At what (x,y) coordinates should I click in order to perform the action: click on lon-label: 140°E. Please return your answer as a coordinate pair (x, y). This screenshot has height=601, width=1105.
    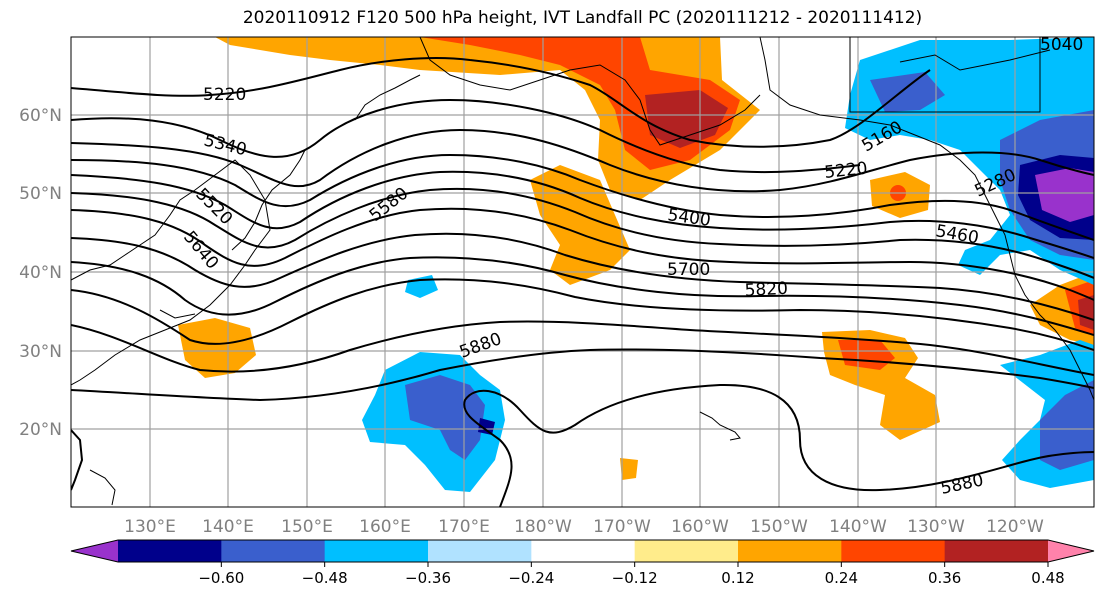
    Looking at the image, I should click on (228, 527).